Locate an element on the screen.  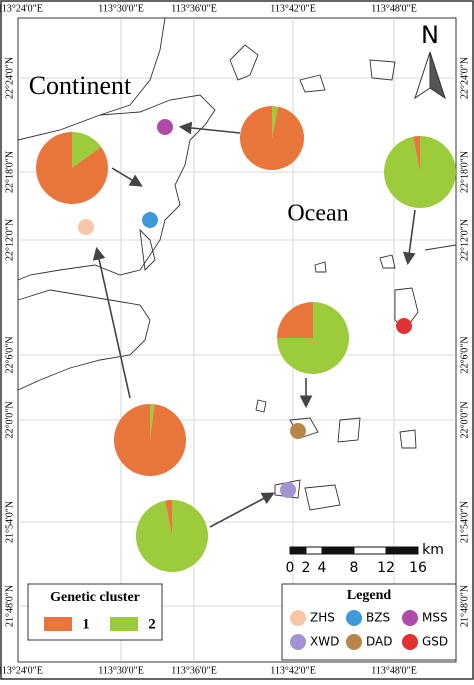
scale-tick-label: 4 is located at coordinates (322, 568).